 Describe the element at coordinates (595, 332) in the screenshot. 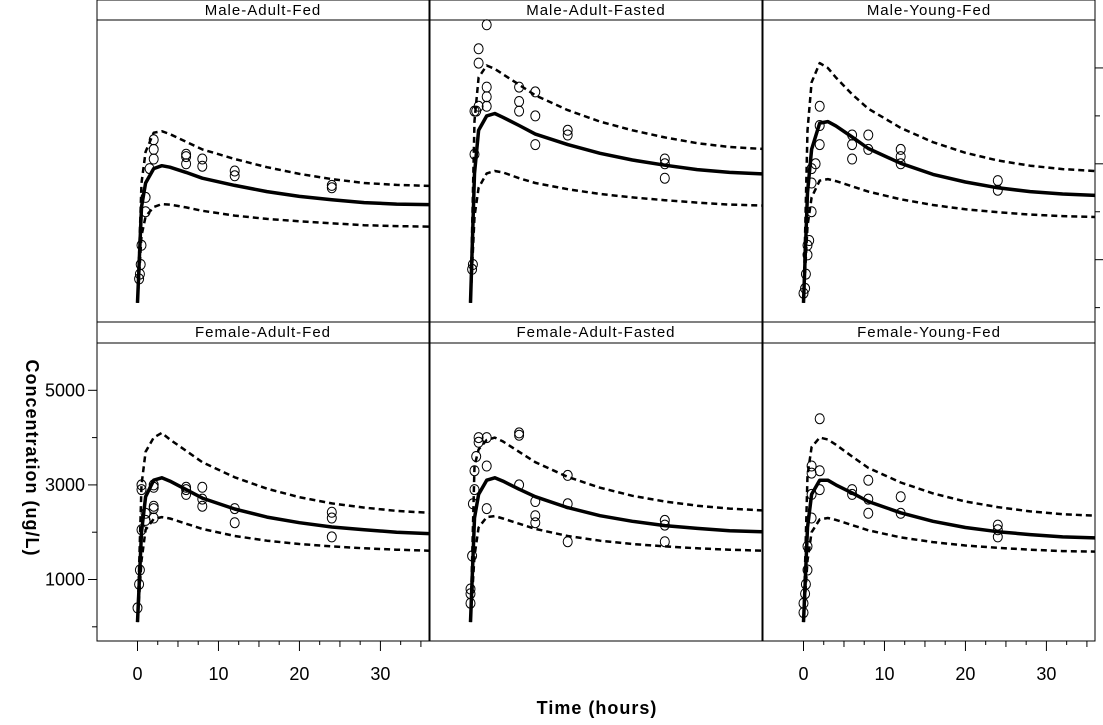

I see `panel-title: Female-Adult-Fasted` at that location.